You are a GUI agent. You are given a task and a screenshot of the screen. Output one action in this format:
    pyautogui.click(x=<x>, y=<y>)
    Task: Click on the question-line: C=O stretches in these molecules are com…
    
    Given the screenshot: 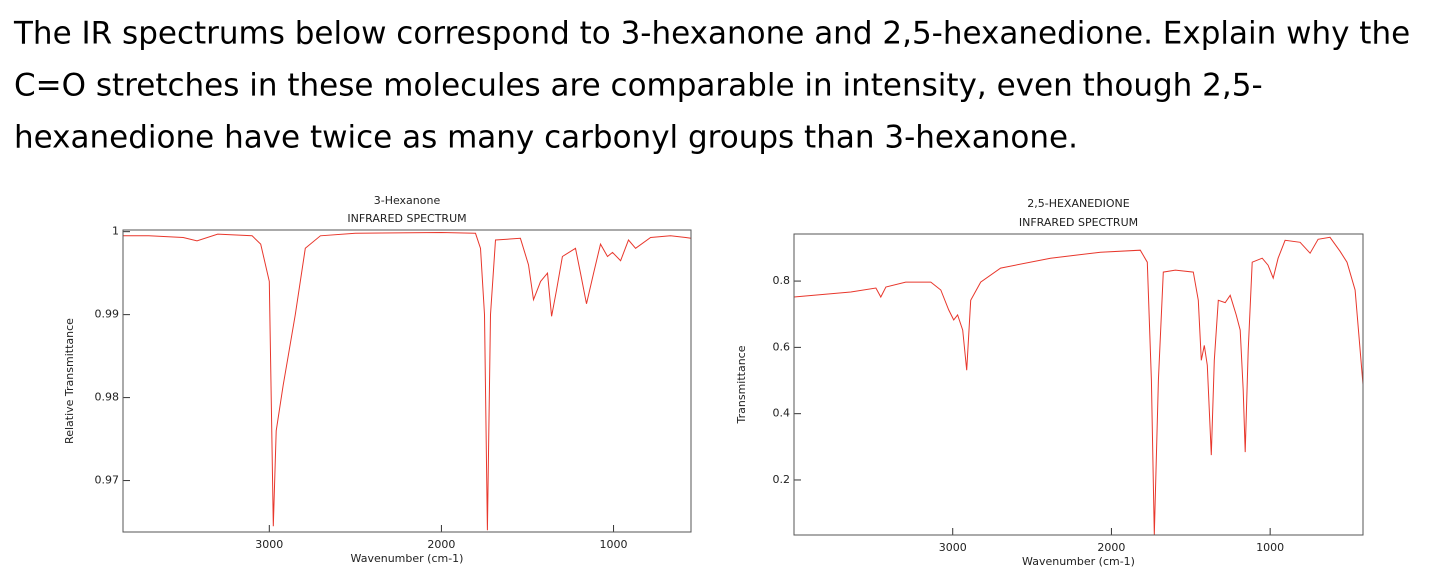 What is the action you would take?
    pyautogui.click(x=638, y=86)
    